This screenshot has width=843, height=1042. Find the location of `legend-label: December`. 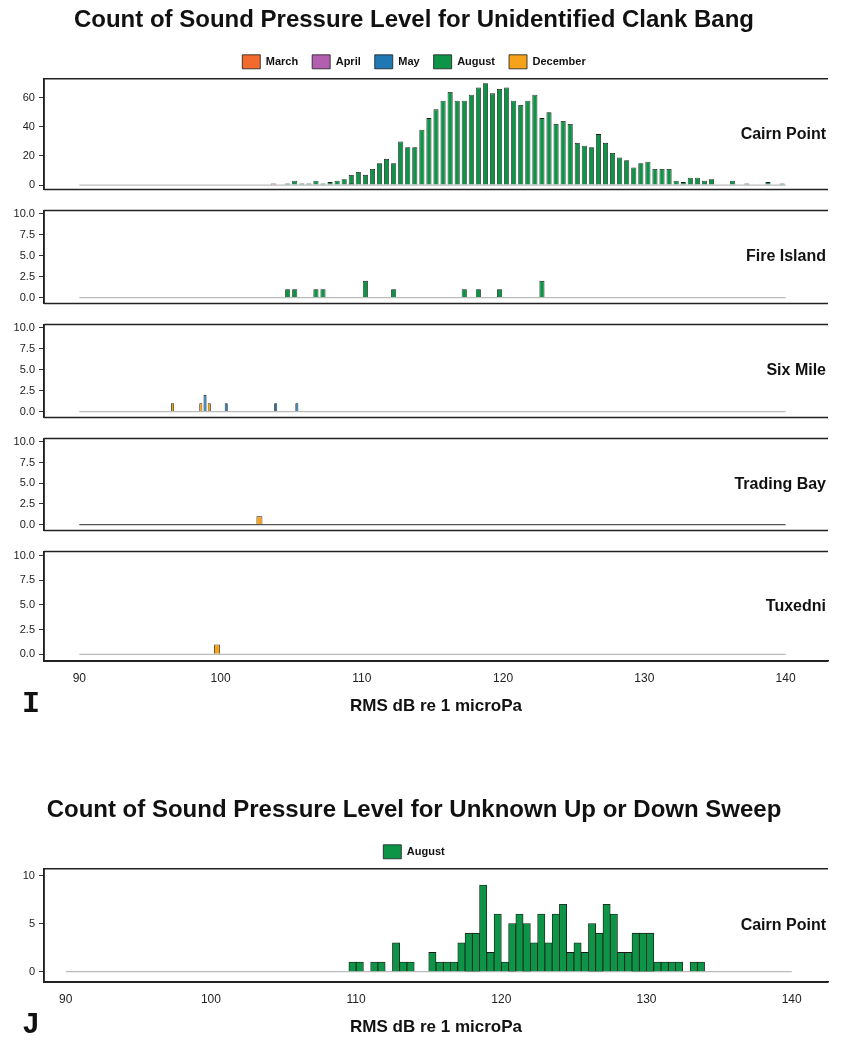

legend-label: December is located at coordinates (559, 60).